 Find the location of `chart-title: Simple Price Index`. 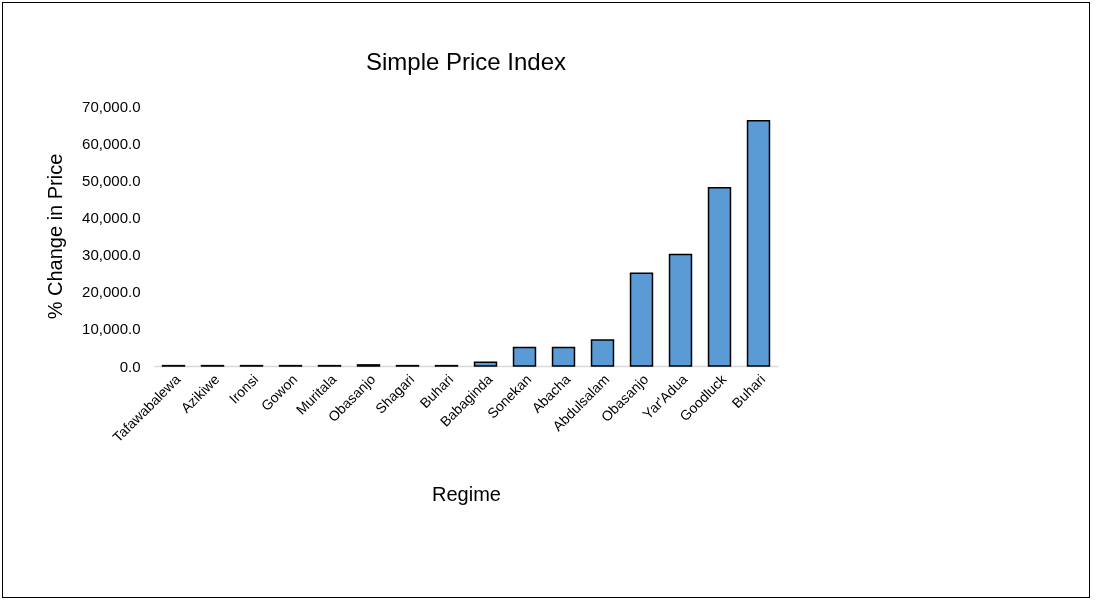

chart-title: Simple Price Index is located at coordinates (466, 61).